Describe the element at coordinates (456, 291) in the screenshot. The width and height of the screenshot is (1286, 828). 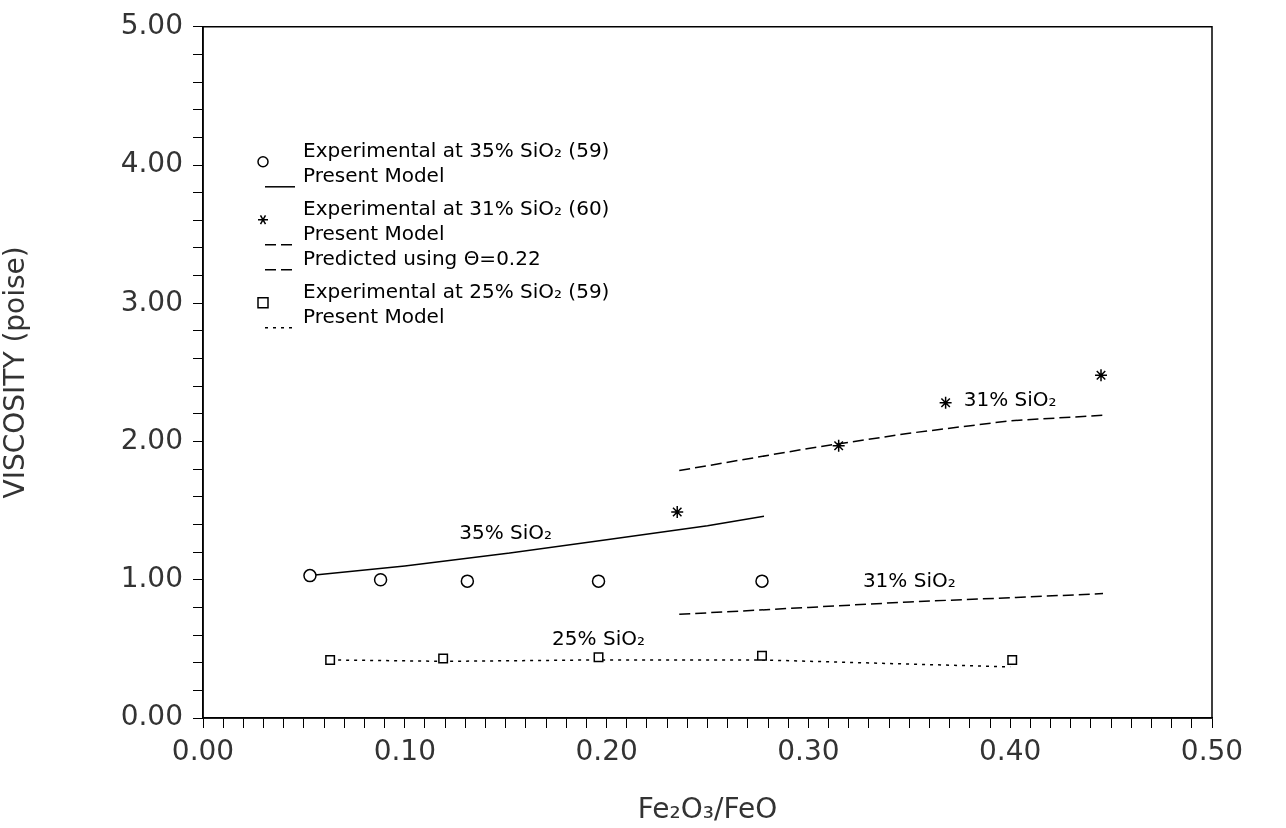
I see `legend-label: Experimental at 25% SiO₂ (59)` at that location.